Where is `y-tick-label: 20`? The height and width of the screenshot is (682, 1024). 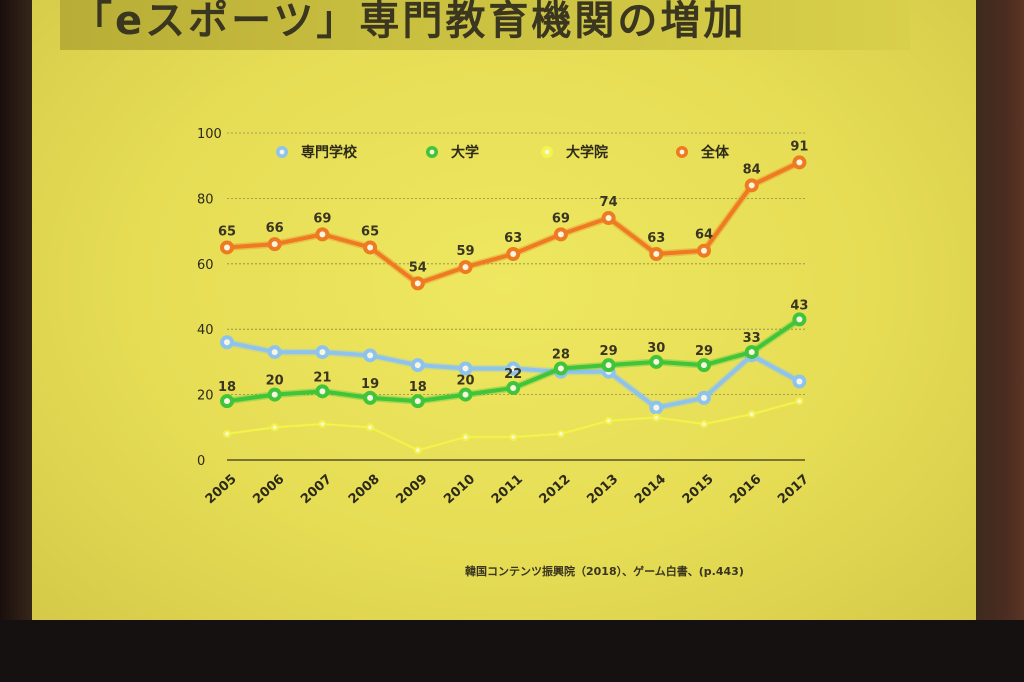 y-tick-label: 20 is located at coordinates (205, 396).